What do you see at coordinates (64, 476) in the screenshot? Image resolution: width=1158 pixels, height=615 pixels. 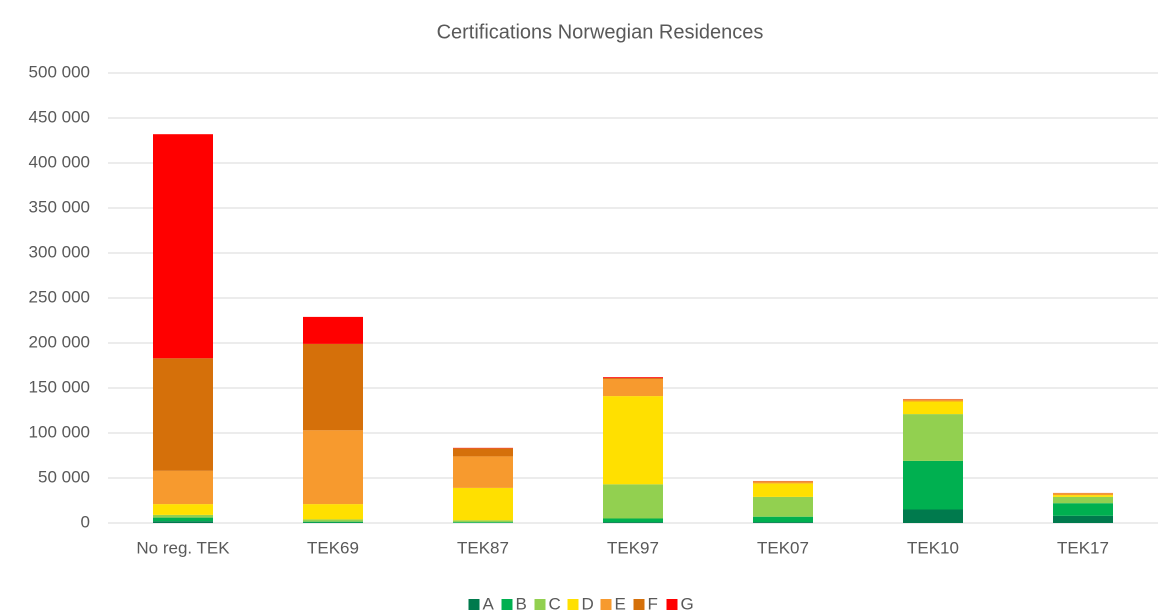 I see `y-tick-label: 50 000` at bounding box center [64, 476].